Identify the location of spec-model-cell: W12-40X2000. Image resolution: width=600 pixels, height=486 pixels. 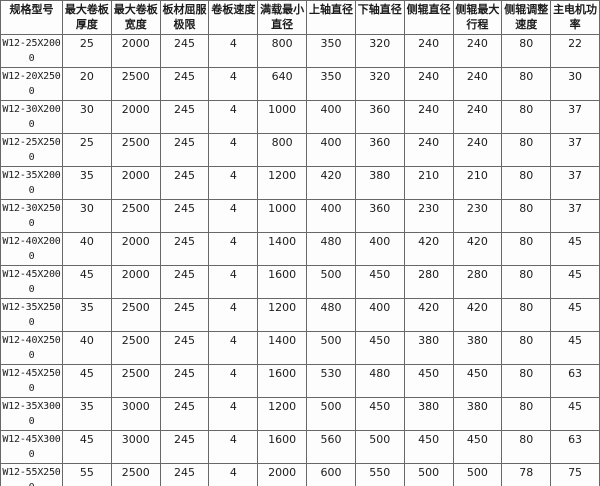
(31, 249).